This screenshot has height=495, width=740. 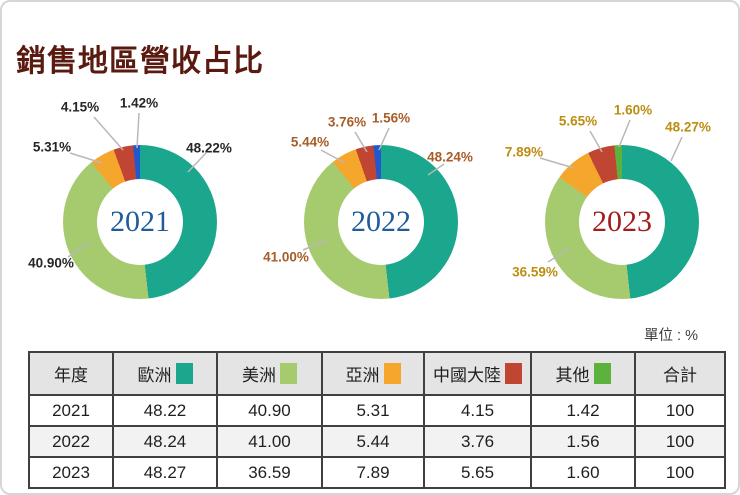 I want to click on column-header: 合計, so click(x=680, y=373).